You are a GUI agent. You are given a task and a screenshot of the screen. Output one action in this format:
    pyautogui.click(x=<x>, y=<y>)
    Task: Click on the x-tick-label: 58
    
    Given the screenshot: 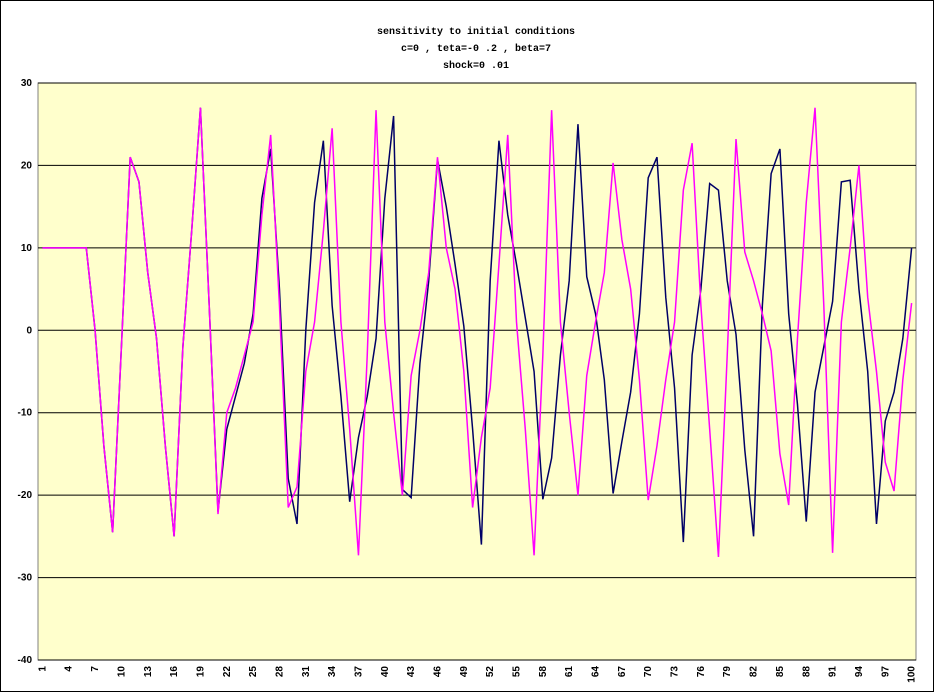 What is the action you would take?
    pyautogui.click(x=543, y=672)
    